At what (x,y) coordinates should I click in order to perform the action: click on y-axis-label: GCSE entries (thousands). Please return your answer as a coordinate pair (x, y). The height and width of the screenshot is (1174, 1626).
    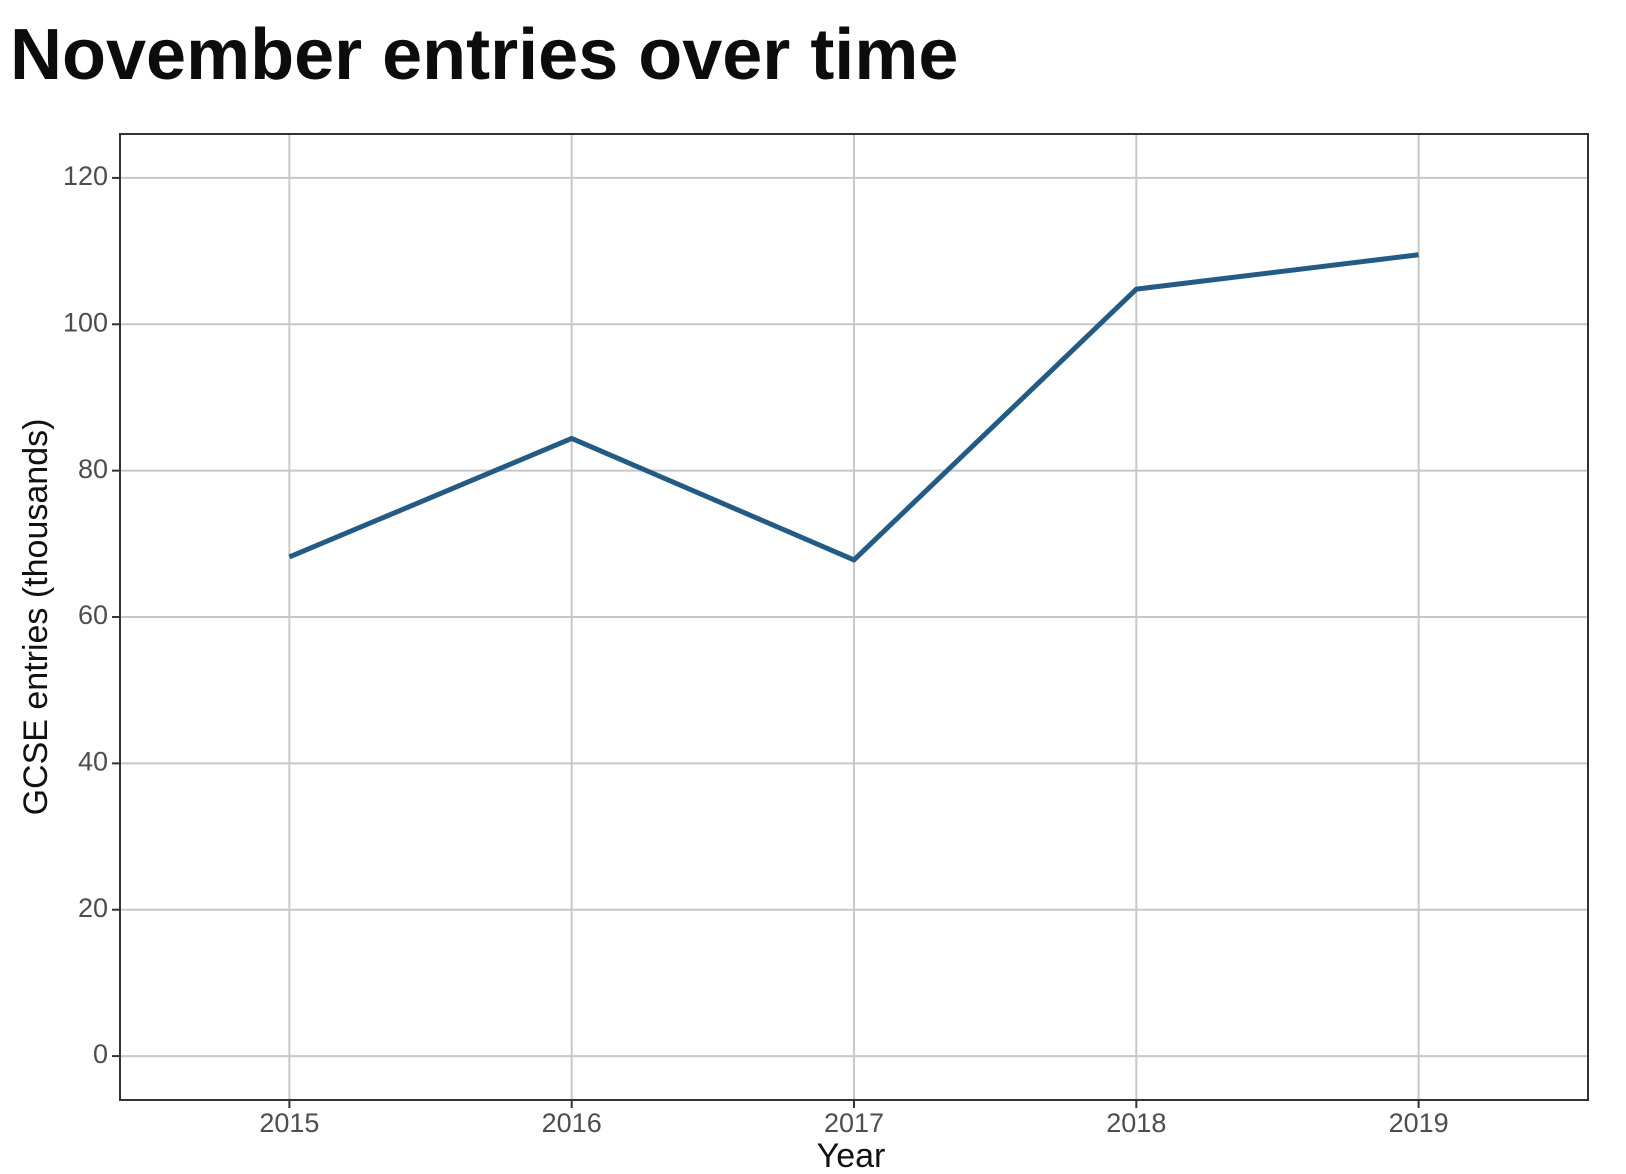
    Looking at the image, I should click on (36, 617).